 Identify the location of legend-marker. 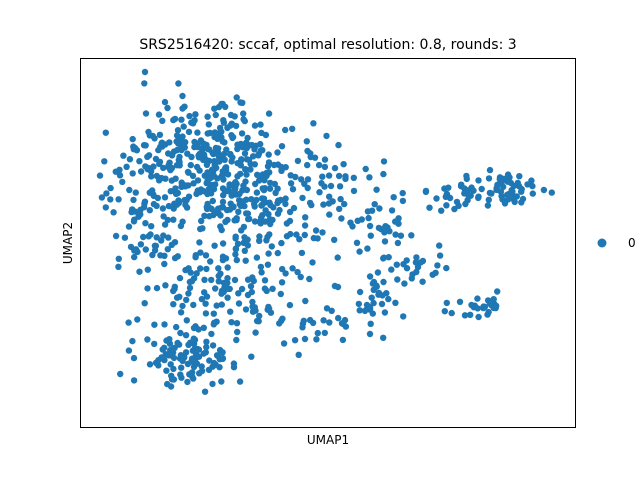
(602, 243).